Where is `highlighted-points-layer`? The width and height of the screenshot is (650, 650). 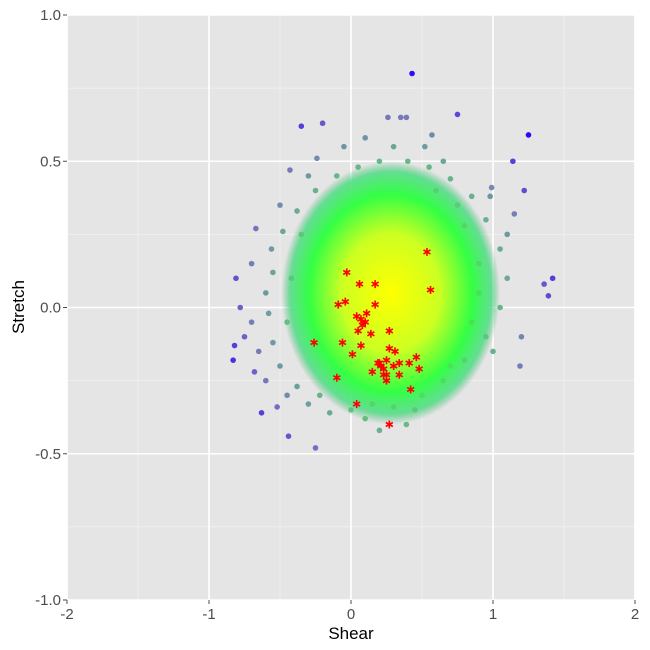
highlighted-points-layer is located at coordinates (372, 338).